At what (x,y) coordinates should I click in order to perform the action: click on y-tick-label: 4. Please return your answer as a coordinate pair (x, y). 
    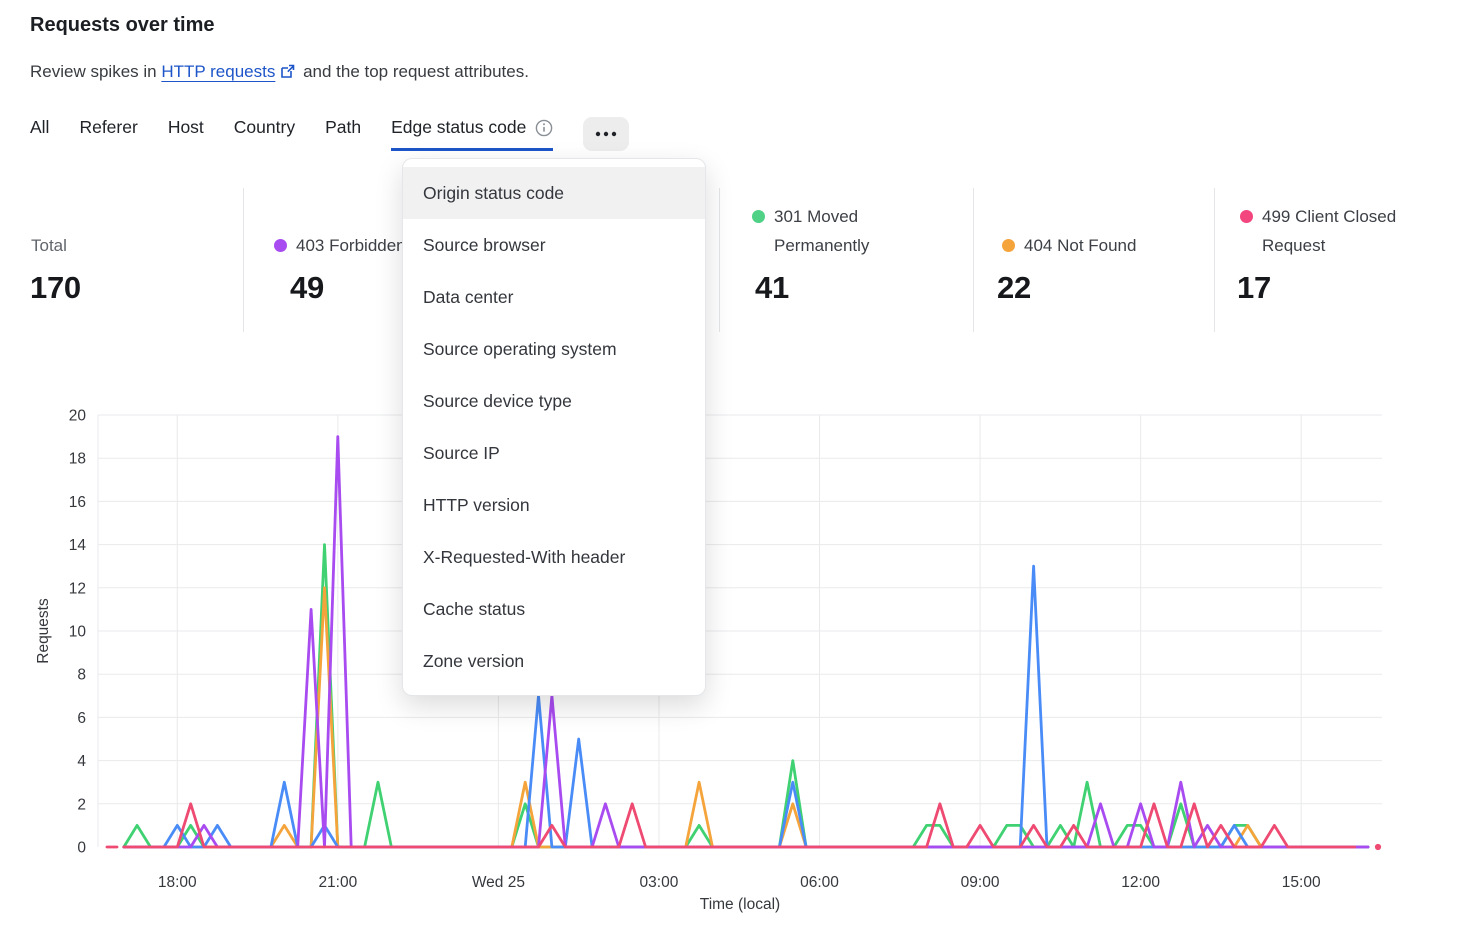
    Looking at the image, I should click on (81, 761).